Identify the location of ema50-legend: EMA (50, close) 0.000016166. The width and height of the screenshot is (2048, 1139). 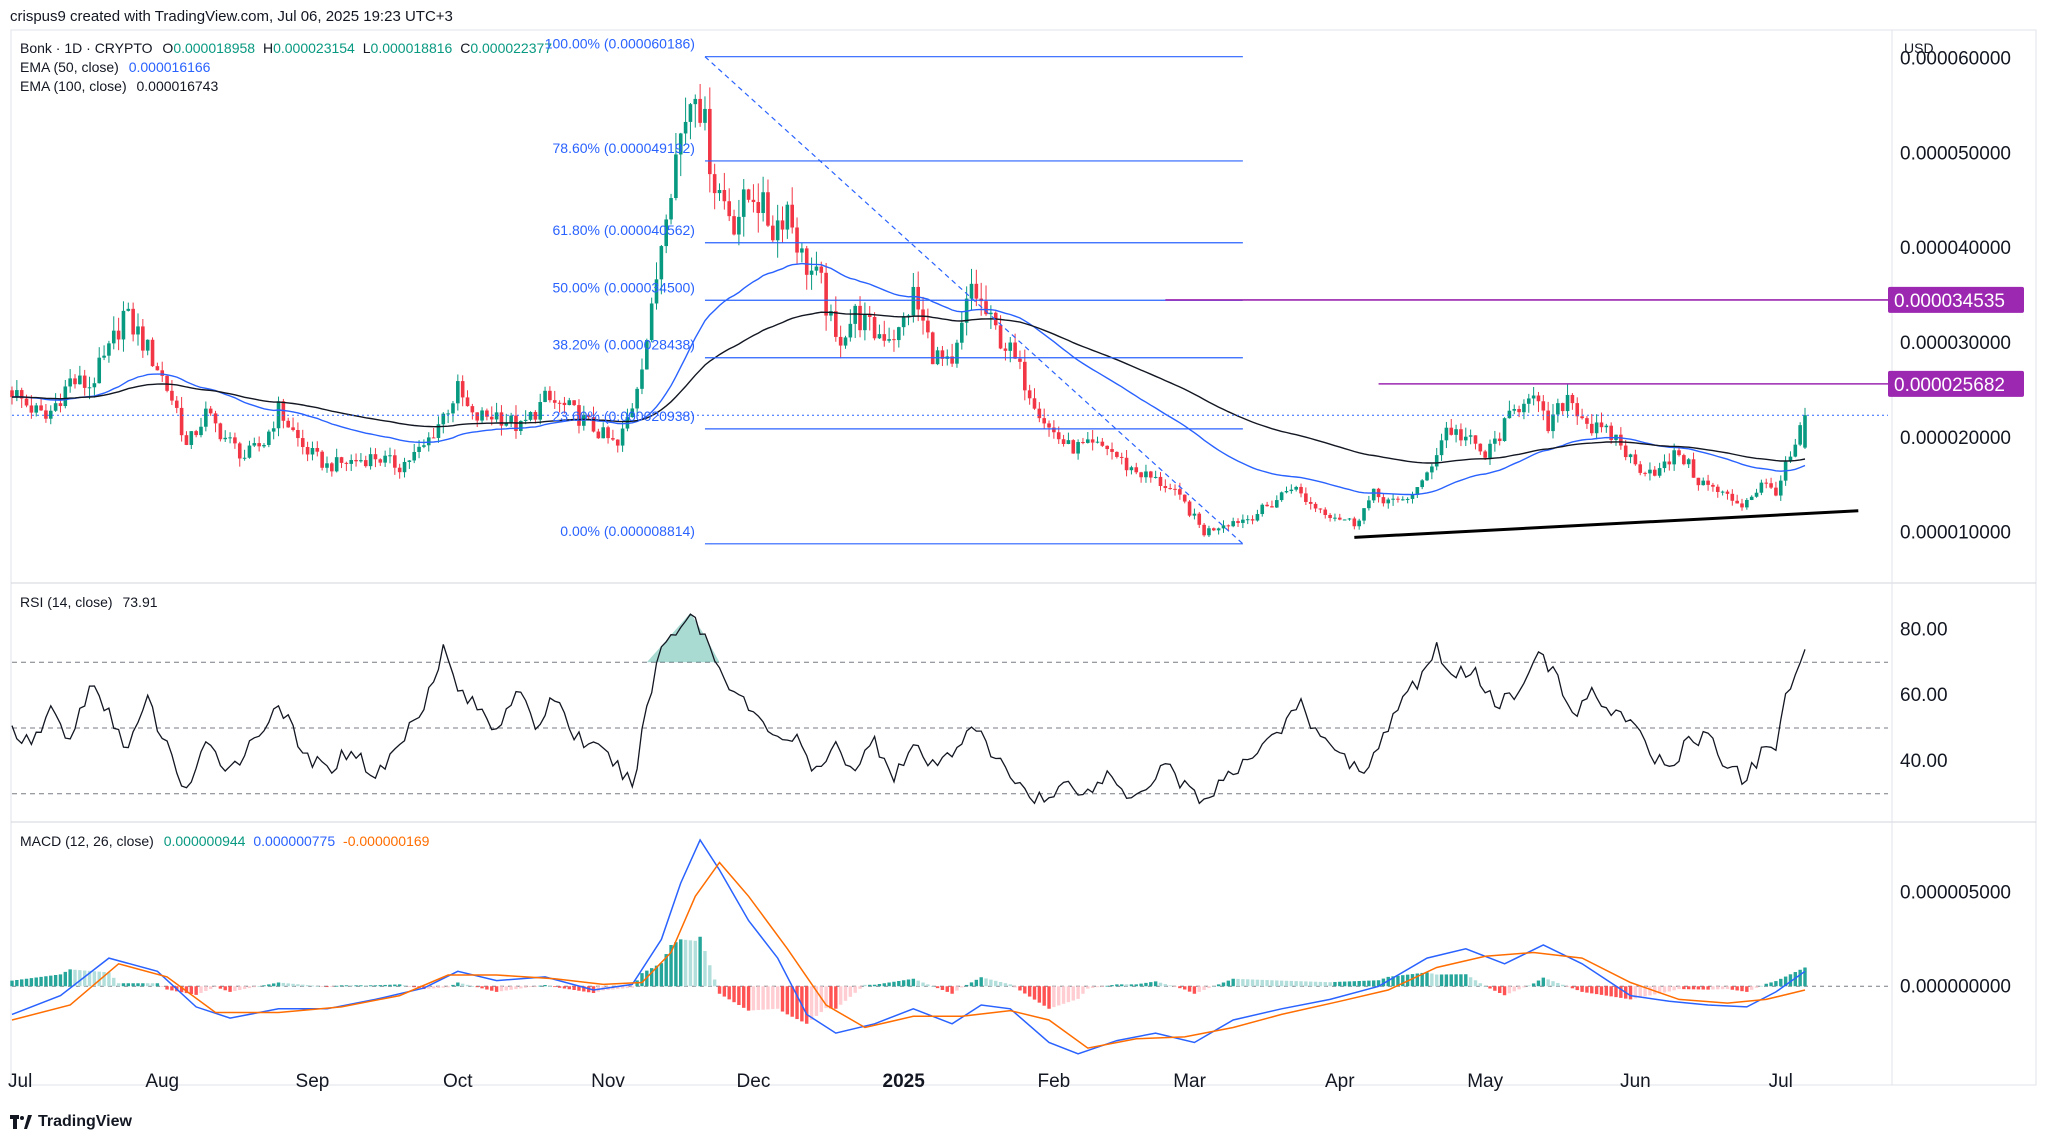
(117, 67).